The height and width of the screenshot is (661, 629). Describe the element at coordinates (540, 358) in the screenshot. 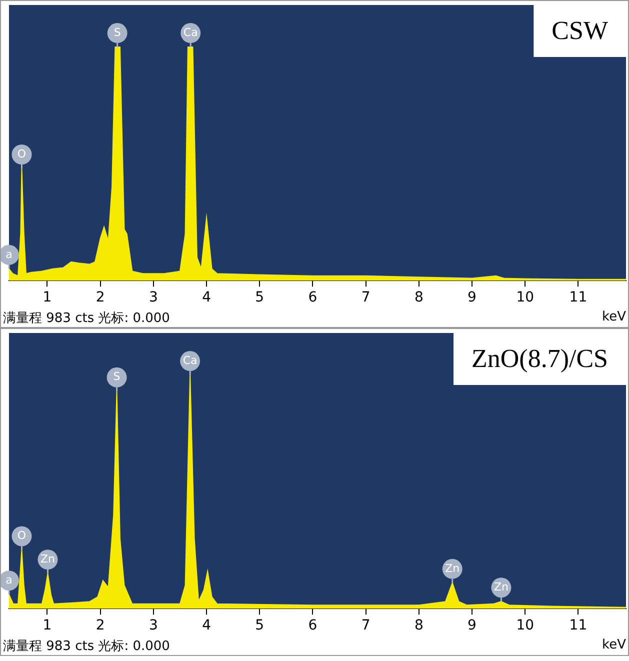

I see `chart-title: ZnO(8.7)/CS` at that location.